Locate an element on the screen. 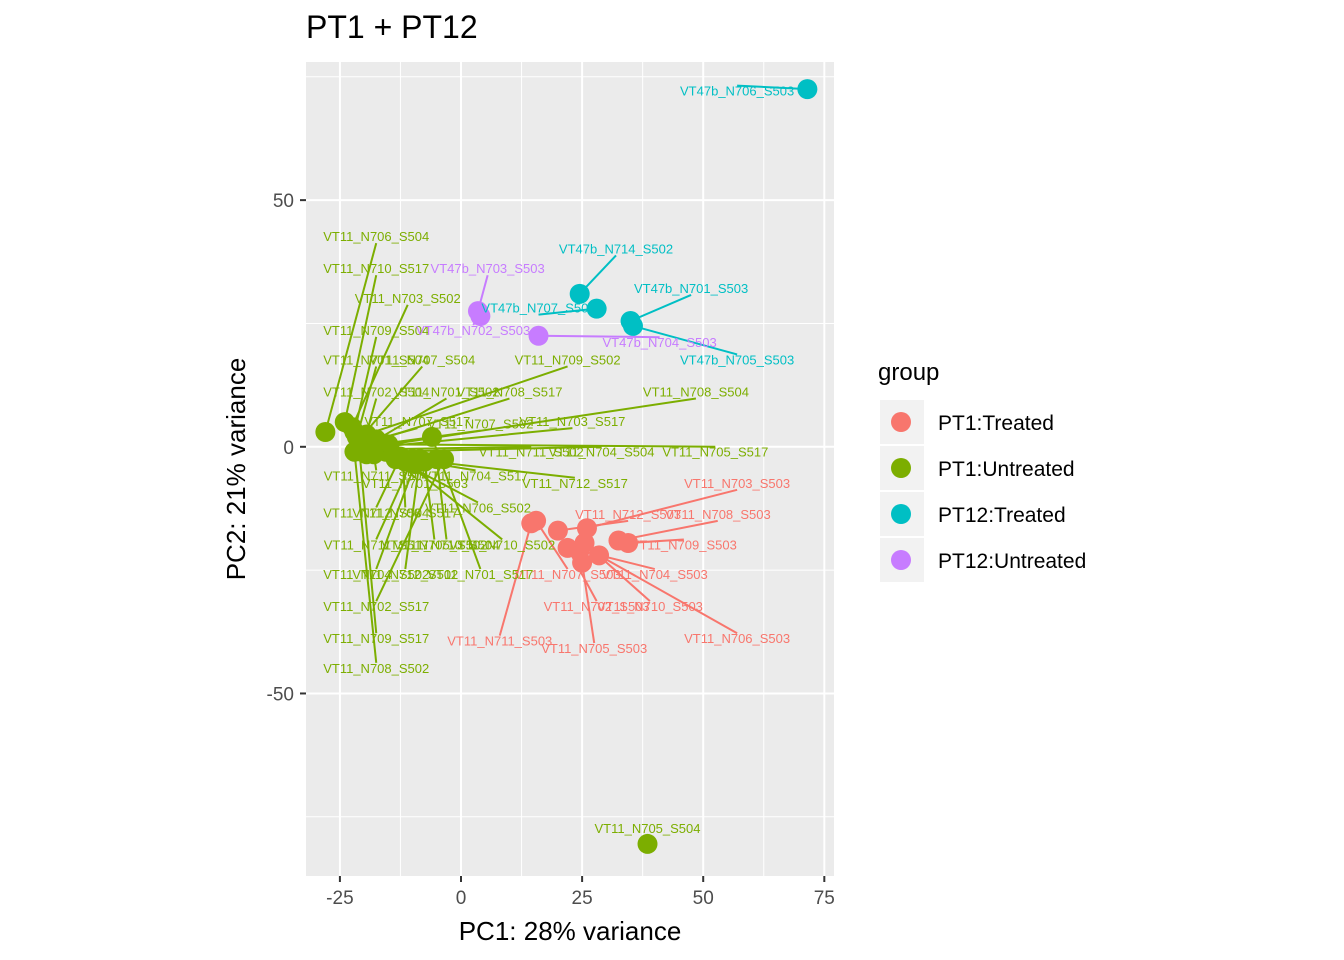 The height and width of the screenshot is (960, 1344). label-VT11_N704_S504: VT11_N704_S504 is located at coordinates (601, 452).